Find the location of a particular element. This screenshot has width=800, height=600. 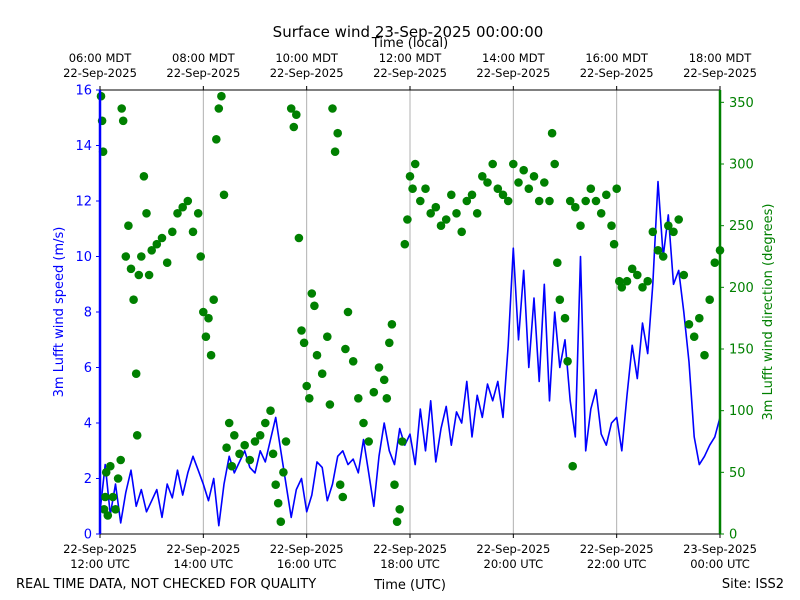

right-tick-label: 350 is located at coordinates (741, 103).